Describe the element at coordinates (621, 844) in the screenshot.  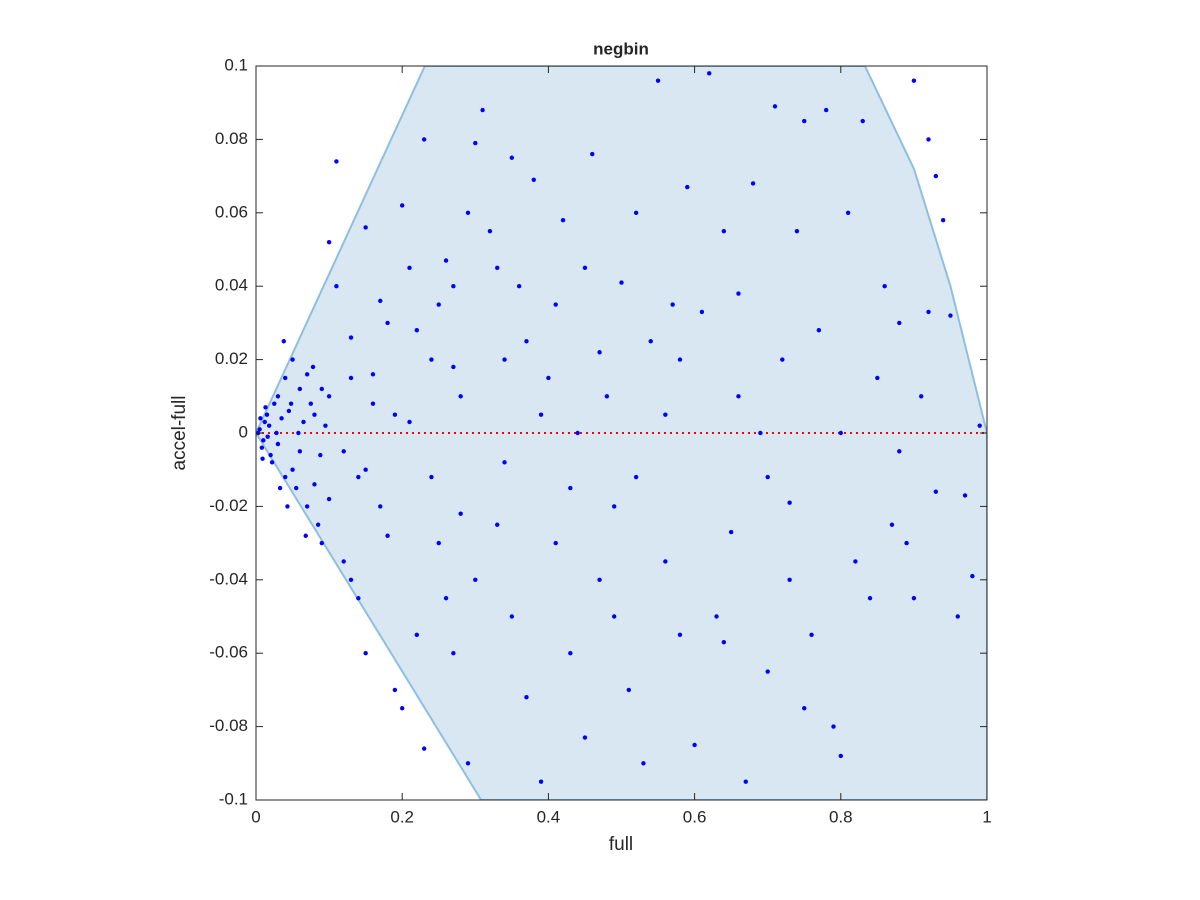
I see `x-axis-label: full` at that location.